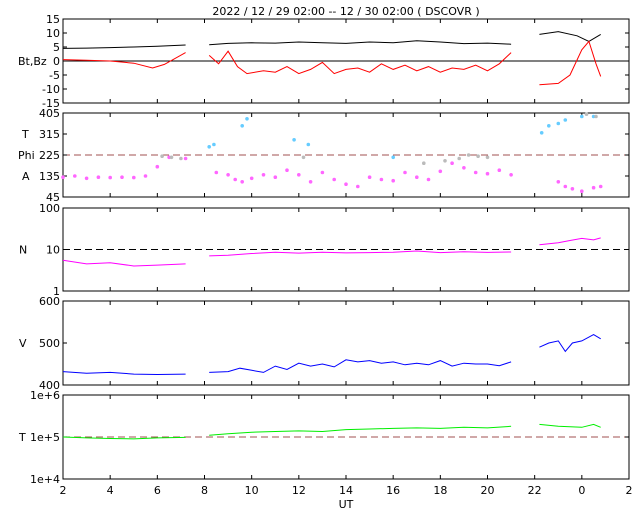 The width and height of the screenshot is (640, 512). Describe the element at coordinates (56, 61) in the screenshot. I see `y-tick-label: 0` at that location.